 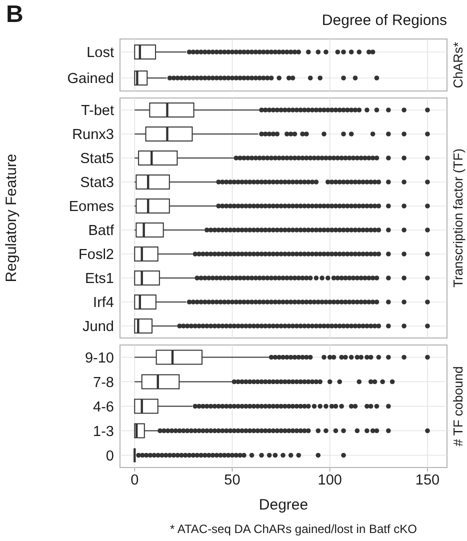 I want to click on y-tick-label: Ets1, so click(x=99, y=279).